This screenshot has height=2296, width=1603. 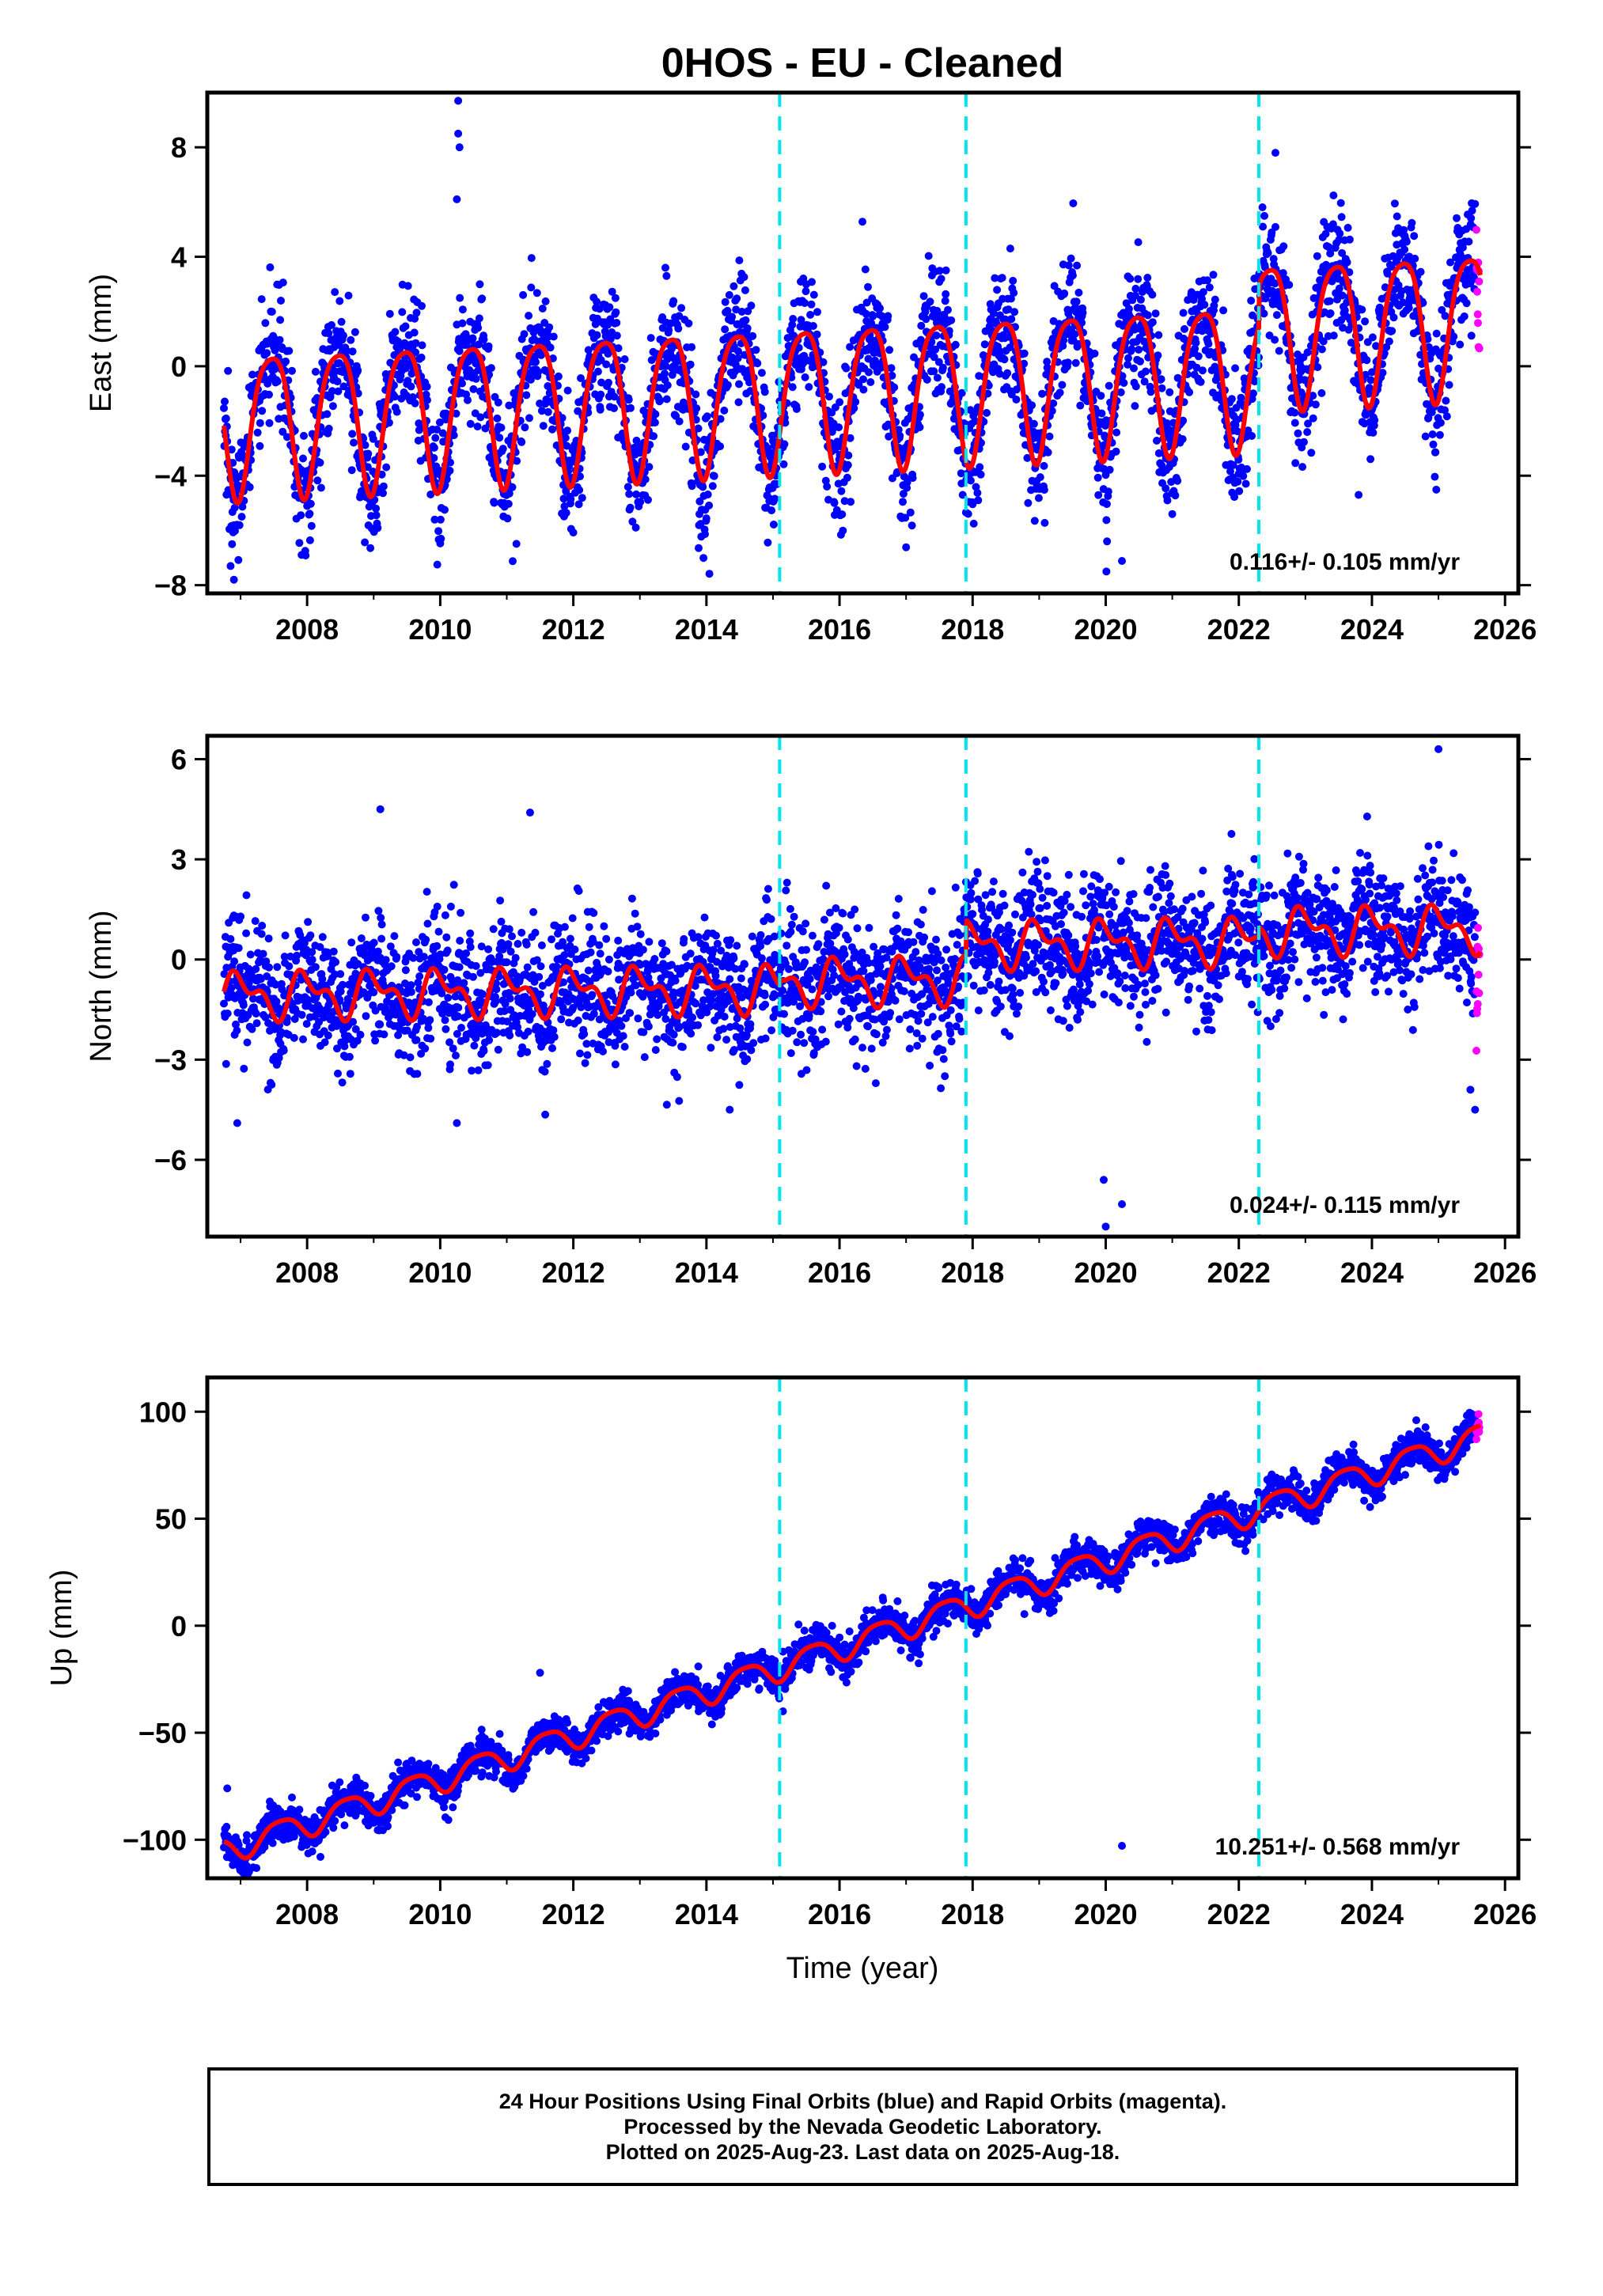 What do you see at coordinates (706, 629) in the screenshot?
I see `x-tick-label: 2014` at bounding box center [706, 629].